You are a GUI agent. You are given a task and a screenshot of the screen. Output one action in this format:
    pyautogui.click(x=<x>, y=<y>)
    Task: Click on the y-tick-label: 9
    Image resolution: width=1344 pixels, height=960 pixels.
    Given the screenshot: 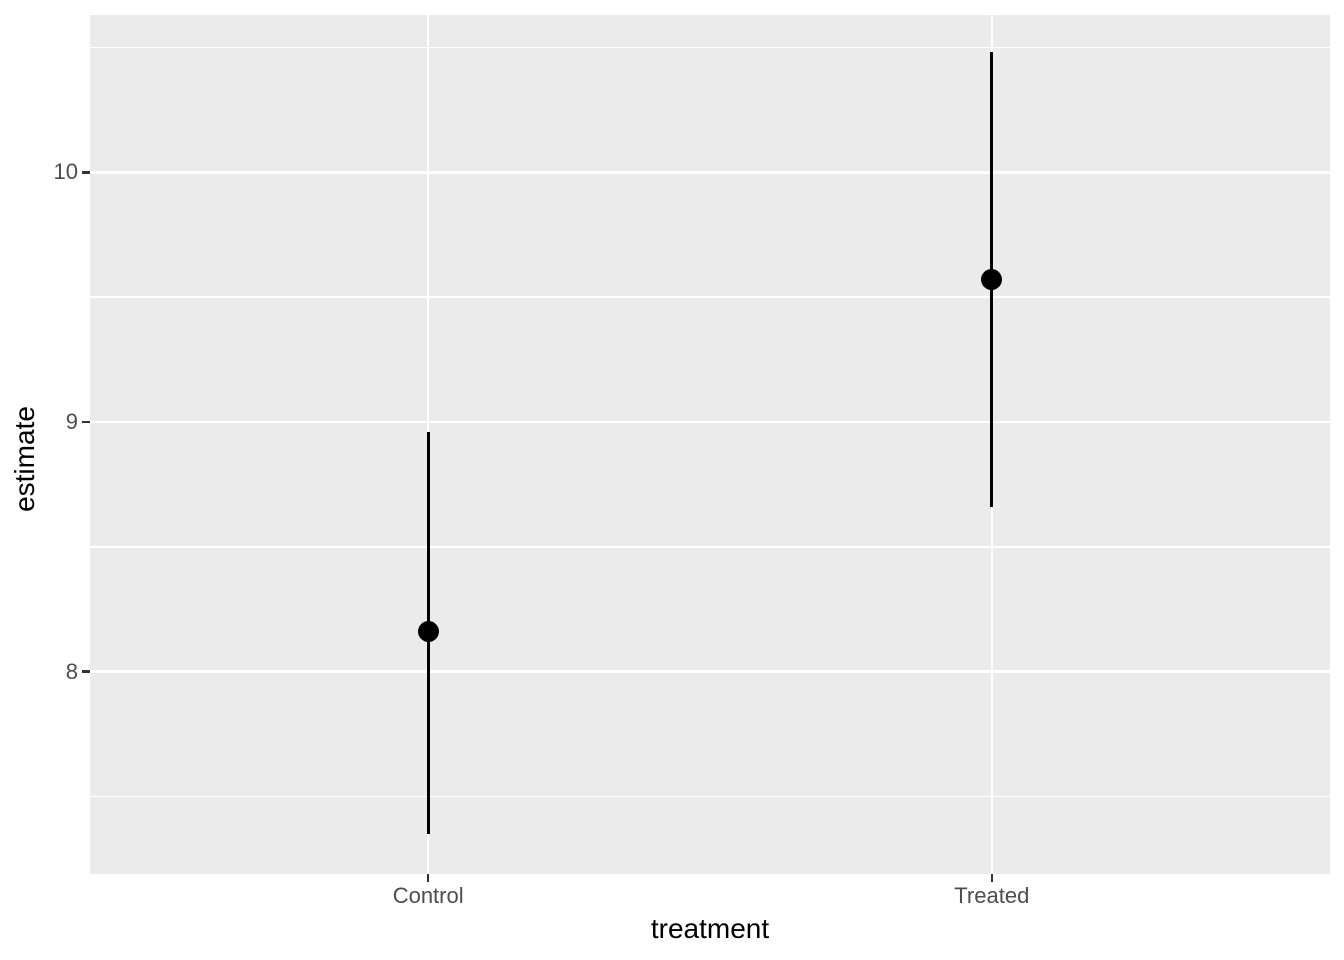 What is the action you would take?
    pyautogui.click(x=71, y=422)
    